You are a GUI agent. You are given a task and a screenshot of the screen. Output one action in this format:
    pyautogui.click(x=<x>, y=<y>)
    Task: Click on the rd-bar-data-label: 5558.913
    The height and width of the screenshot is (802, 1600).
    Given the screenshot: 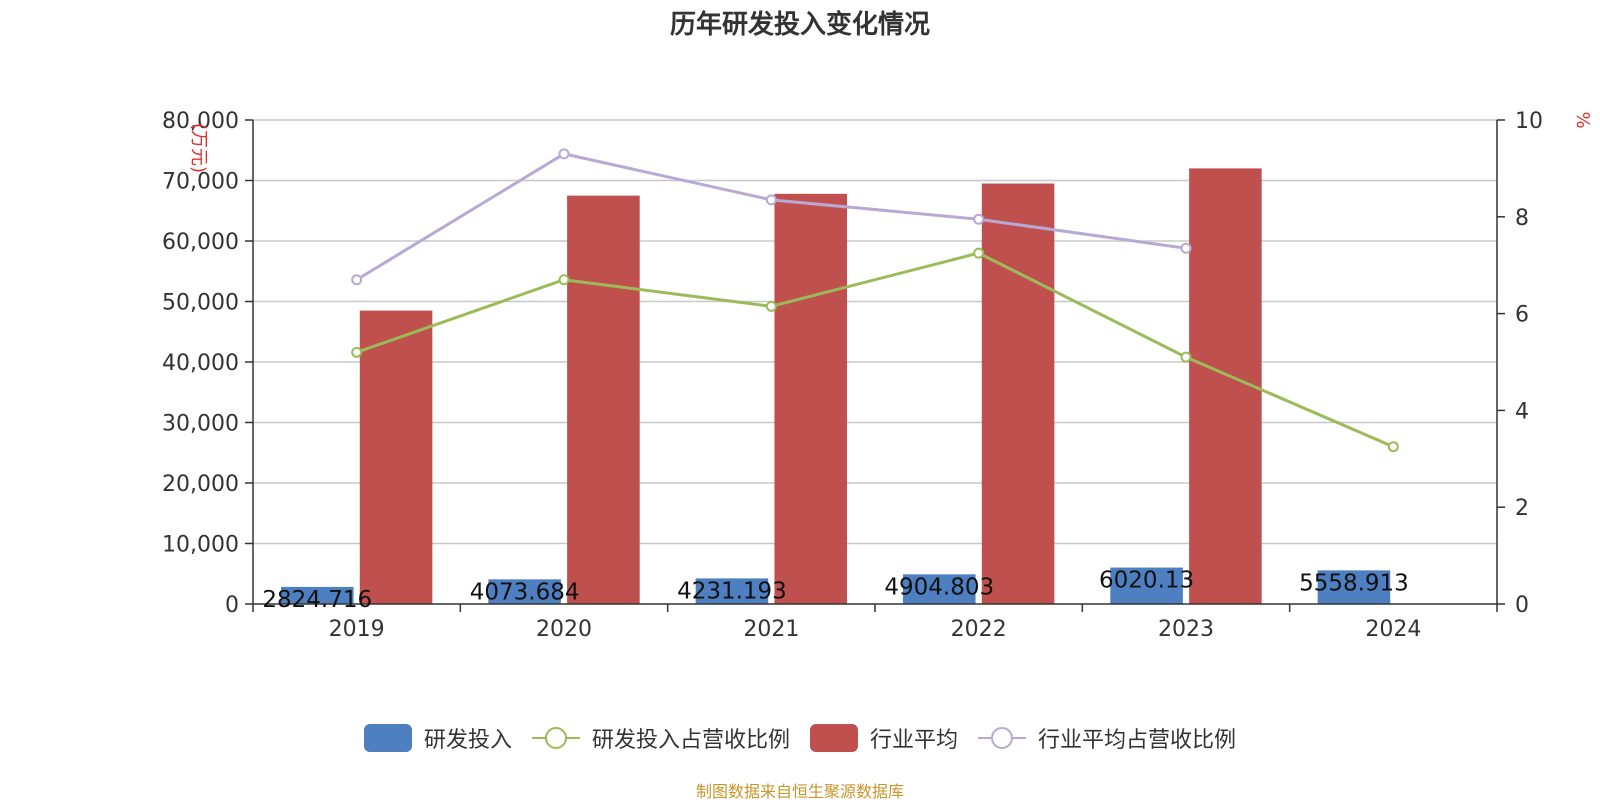 What is the action you would take?
    pyautogui.click(x=1354, y=583)
    